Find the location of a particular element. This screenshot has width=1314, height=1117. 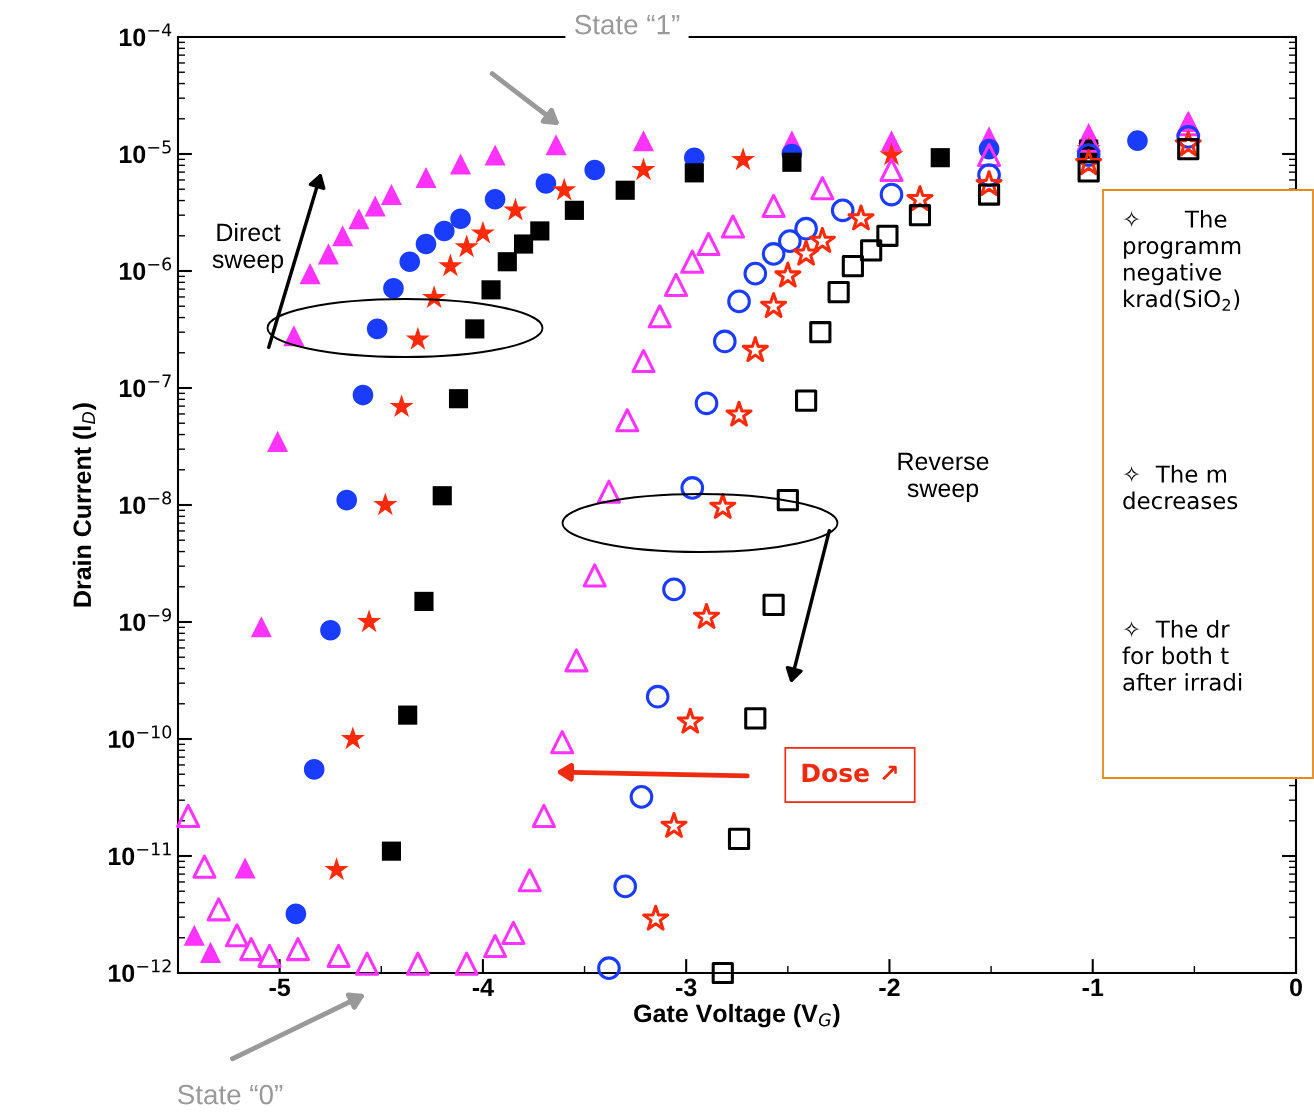

annotation: Reverse sweep is located at coordinates (943, 477).